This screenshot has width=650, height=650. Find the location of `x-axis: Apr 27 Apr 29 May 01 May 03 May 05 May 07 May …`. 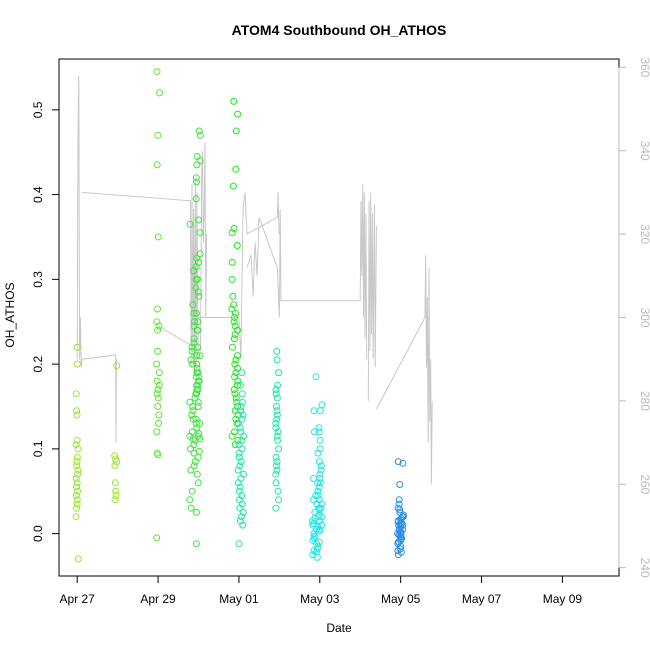

x-axis: Apr 27 Apr 29 May 01 May 03 May 05 May 07 May … is located at coordinates (321, 590).